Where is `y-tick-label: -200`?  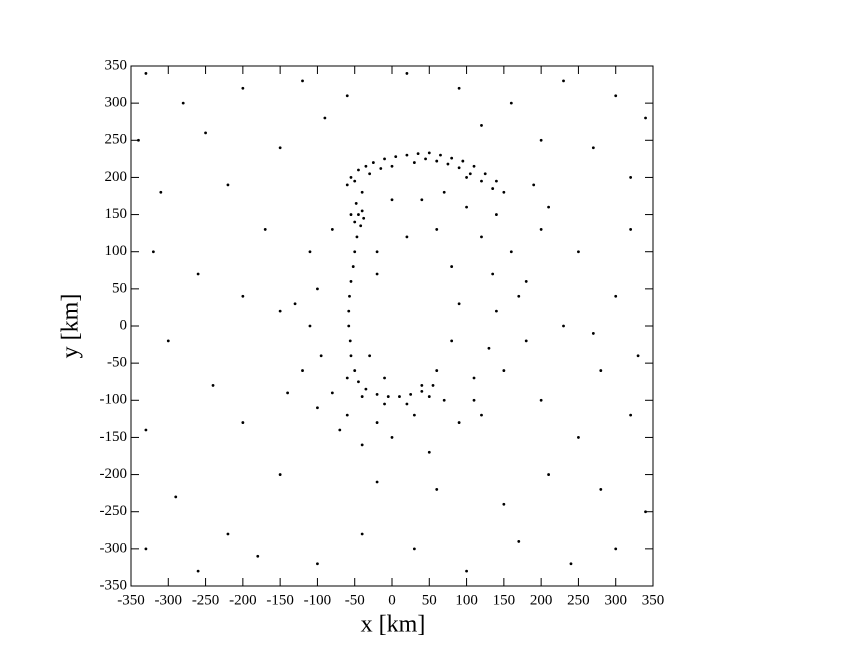
y-tick-label: -200 is located at coordinates (114, 474).